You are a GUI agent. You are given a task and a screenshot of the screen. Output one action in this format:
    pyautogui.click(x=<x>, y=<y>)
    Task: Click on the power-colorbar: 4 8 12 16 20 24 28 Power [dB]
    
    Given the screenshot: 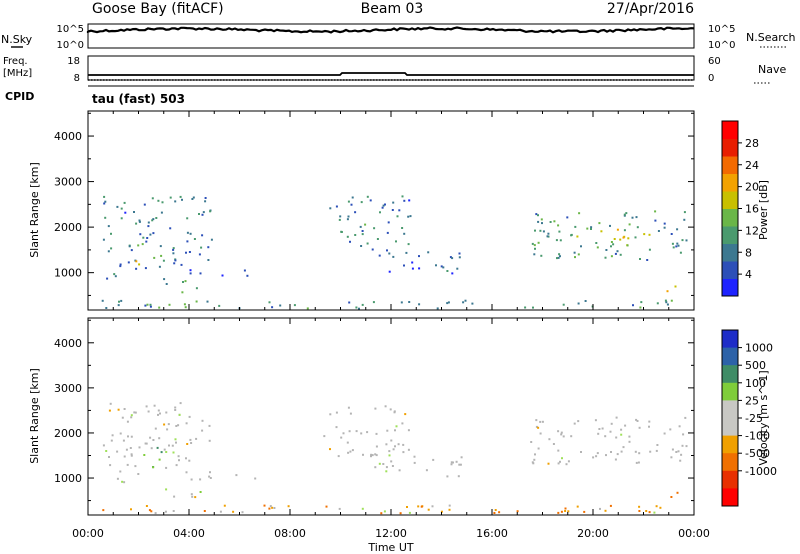 What is the action you would take?
    pyautogui.click(x=745, y=208)
    